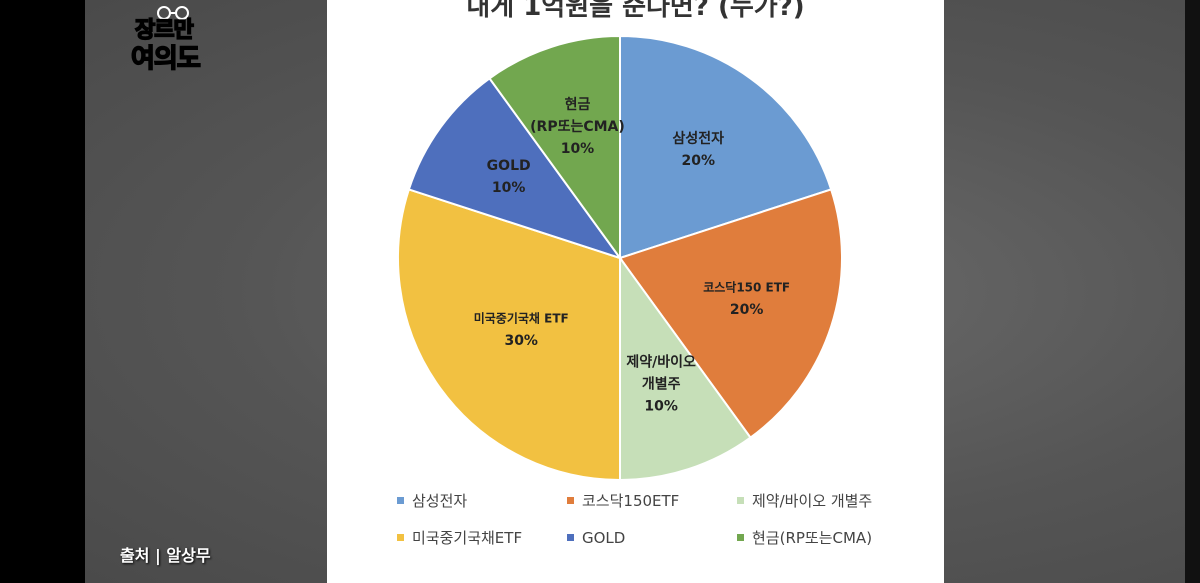  Describe the element at coordinates (699, 161) in the screenshot. I see `slice-percent-0: 20%` at that location.